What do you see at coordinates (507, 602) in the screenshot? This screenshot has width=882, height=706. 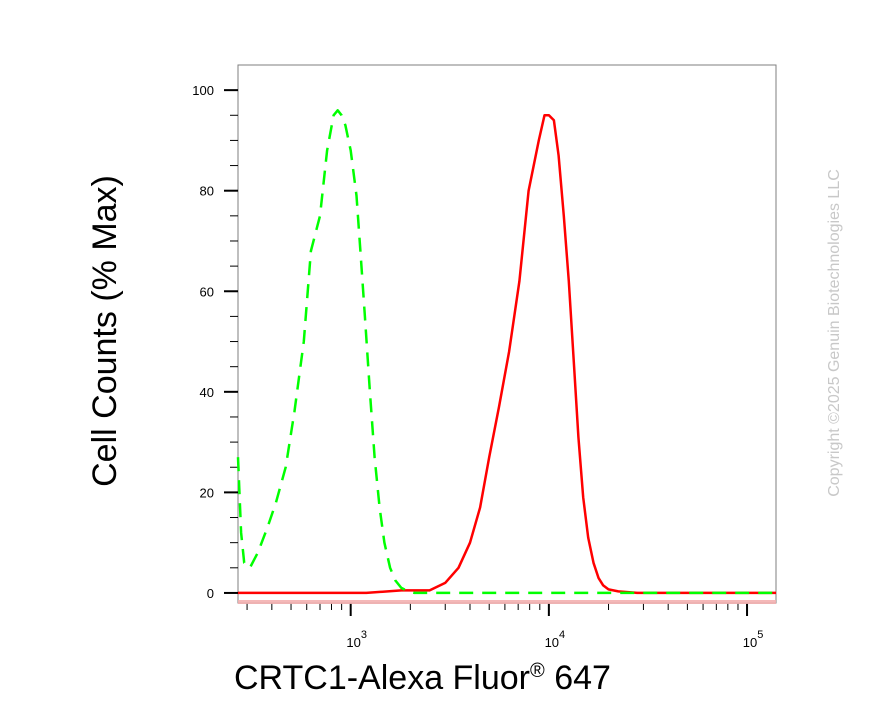 I see `x-axis-baseline` at bounding box center [507, 602].